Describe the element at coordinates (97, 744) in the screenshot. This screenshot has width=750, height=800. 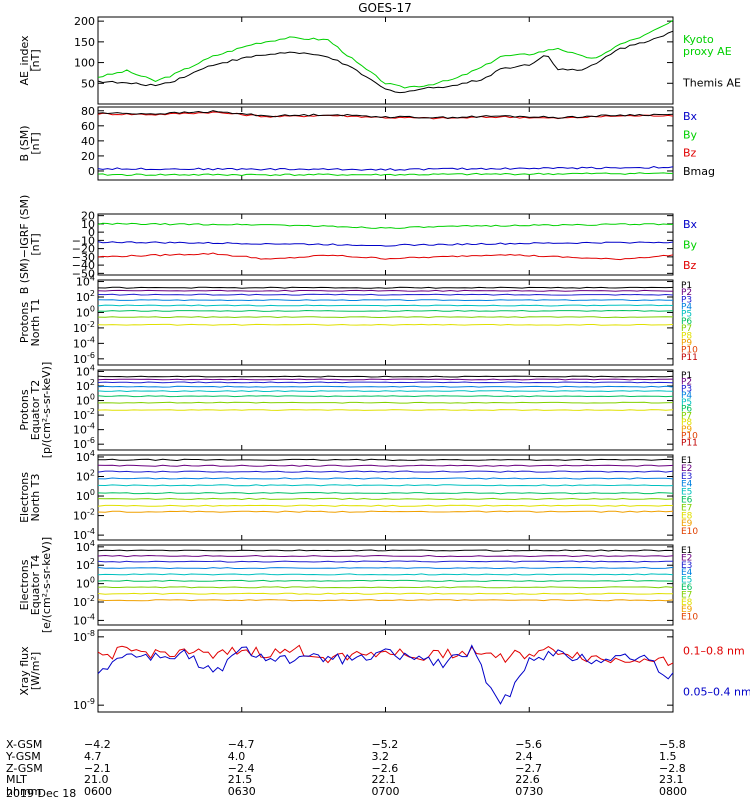
I see `x-axis-value: −4.2` at that location.